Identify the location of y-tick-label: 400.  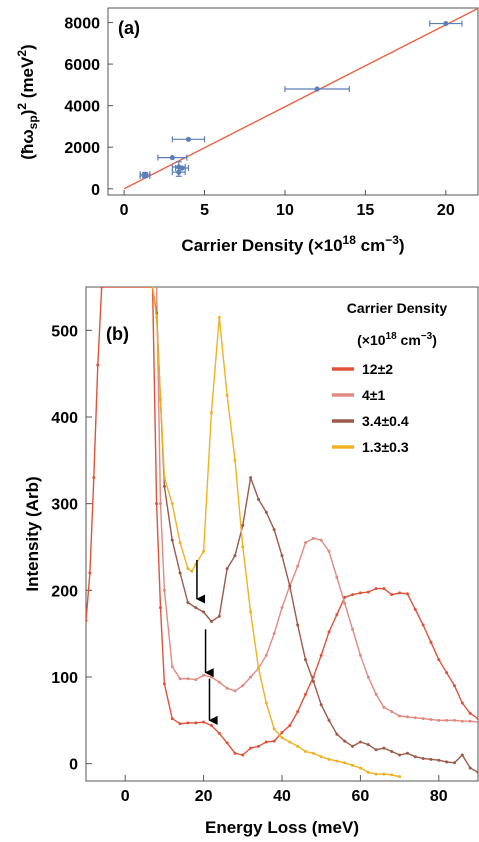
(64, 418).